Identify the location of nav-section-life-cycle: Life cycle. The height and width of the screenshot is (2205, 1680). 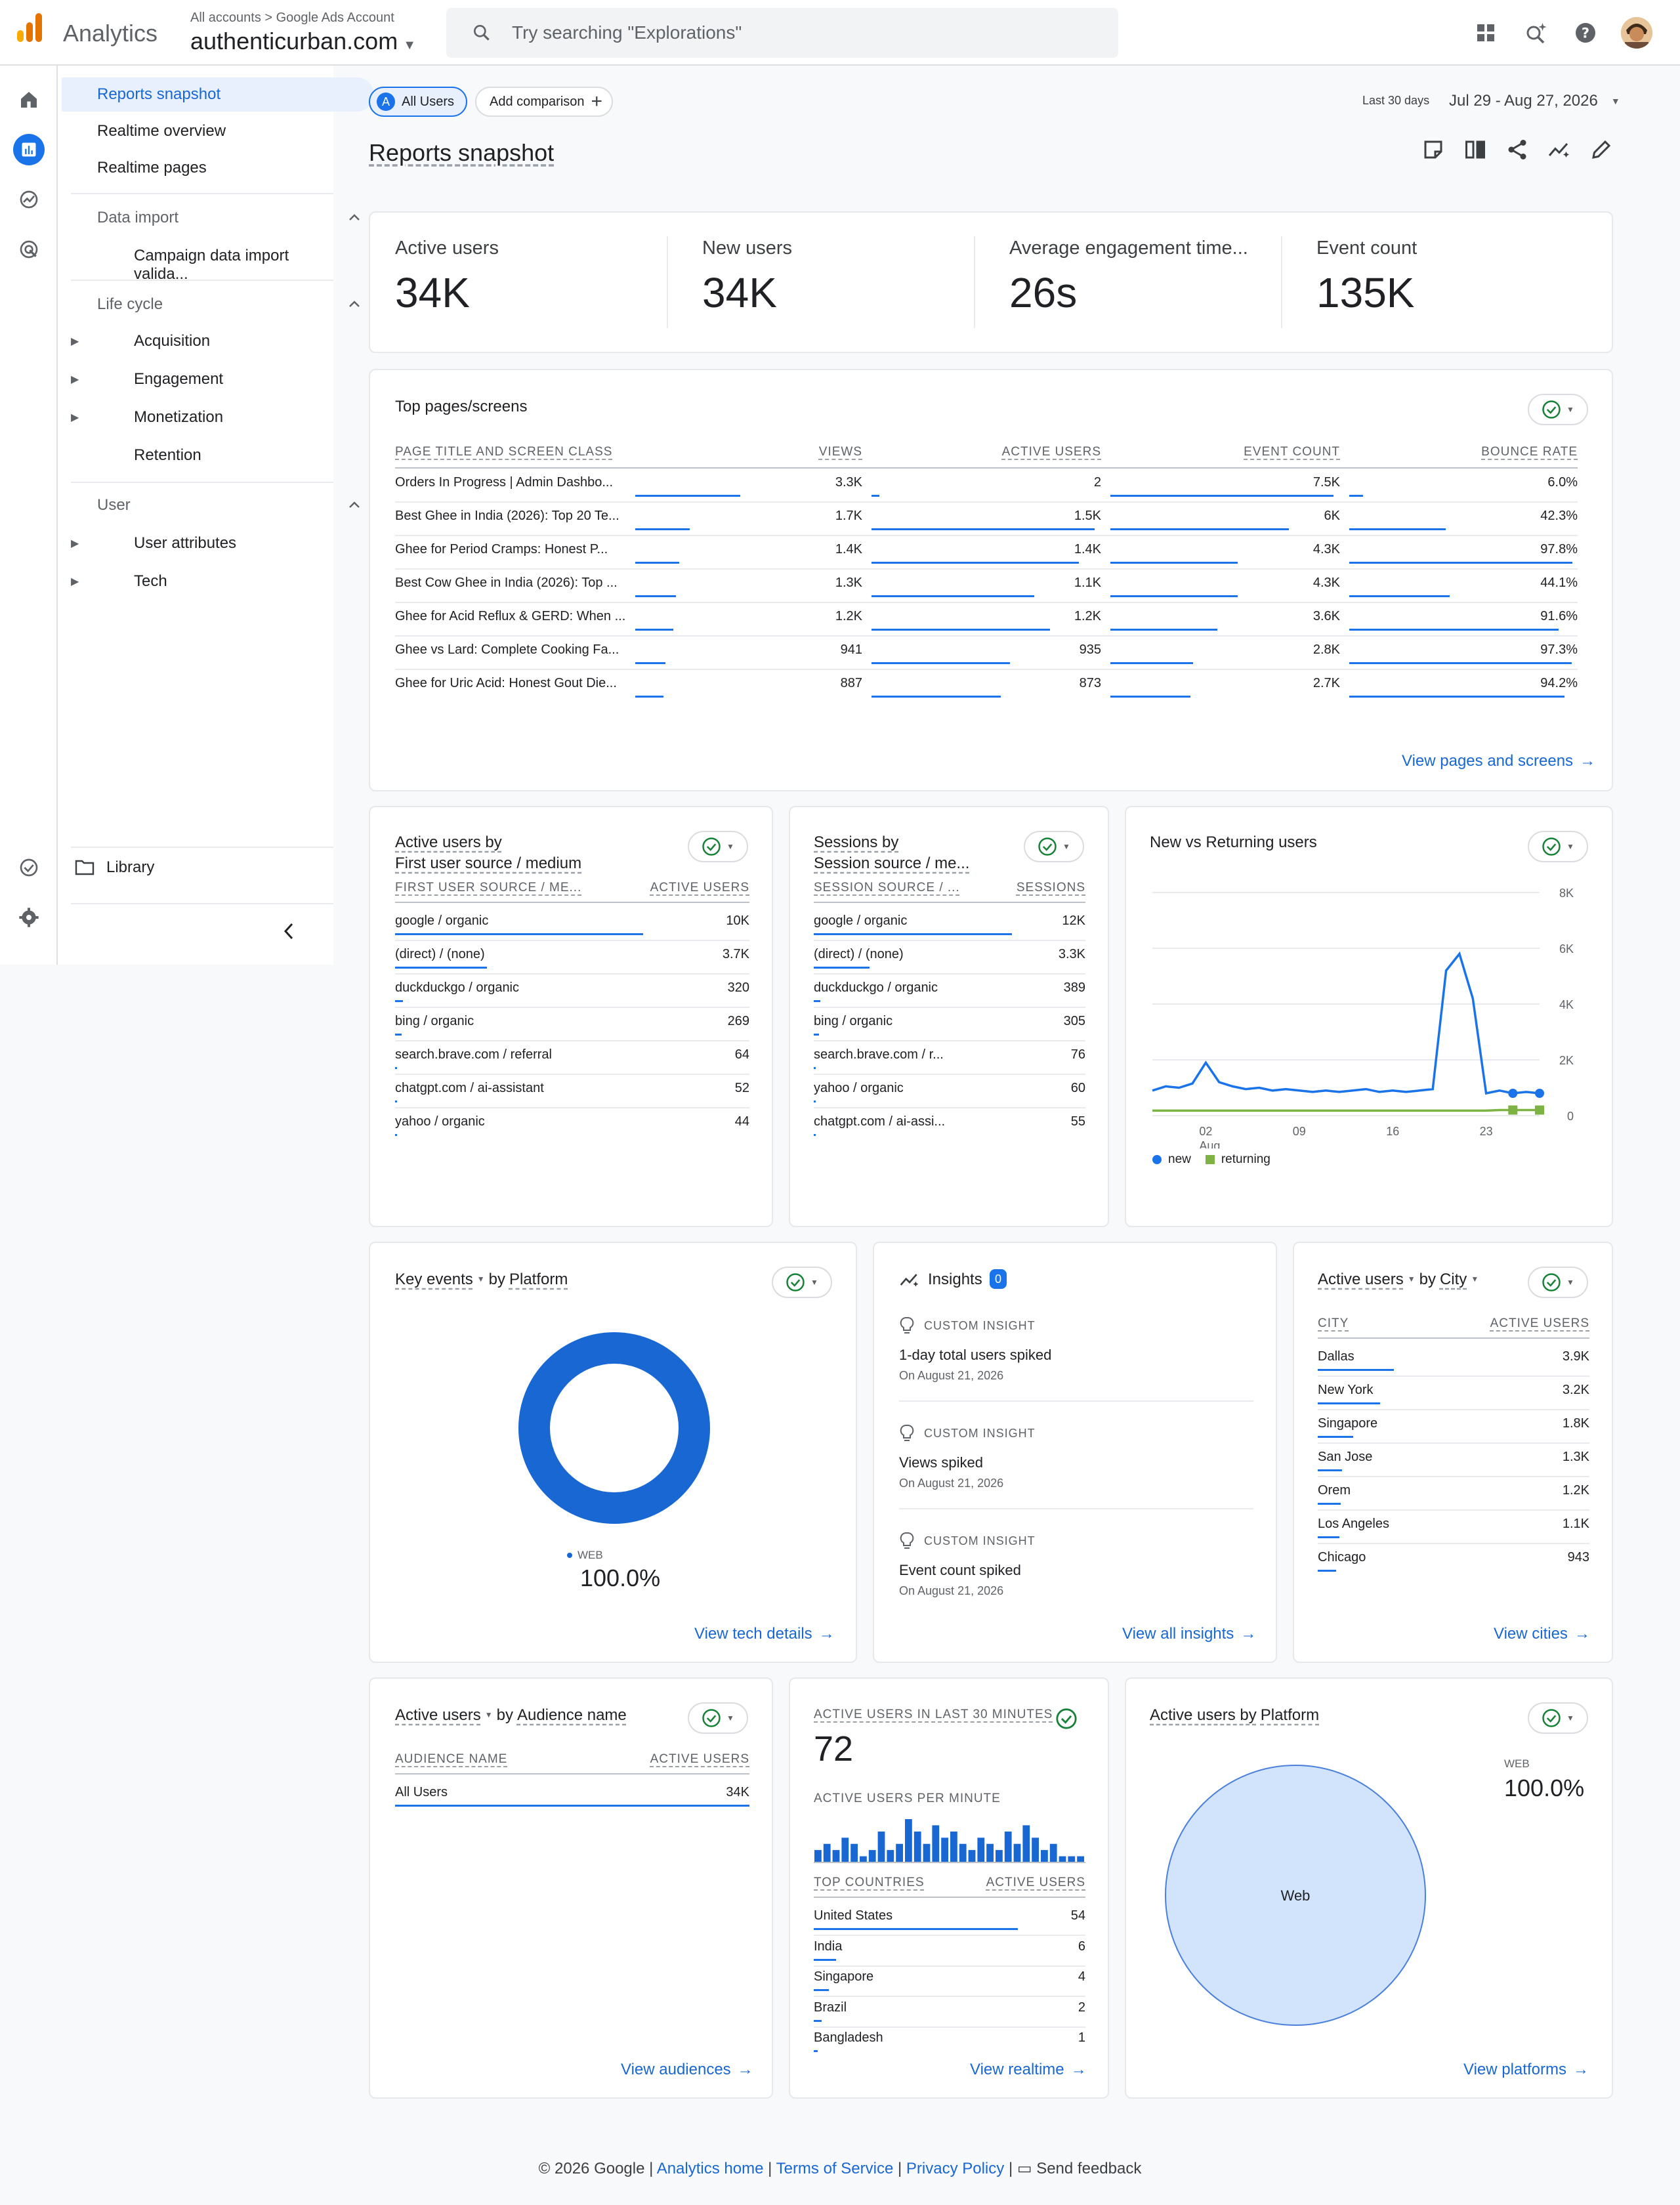
(220, 304).